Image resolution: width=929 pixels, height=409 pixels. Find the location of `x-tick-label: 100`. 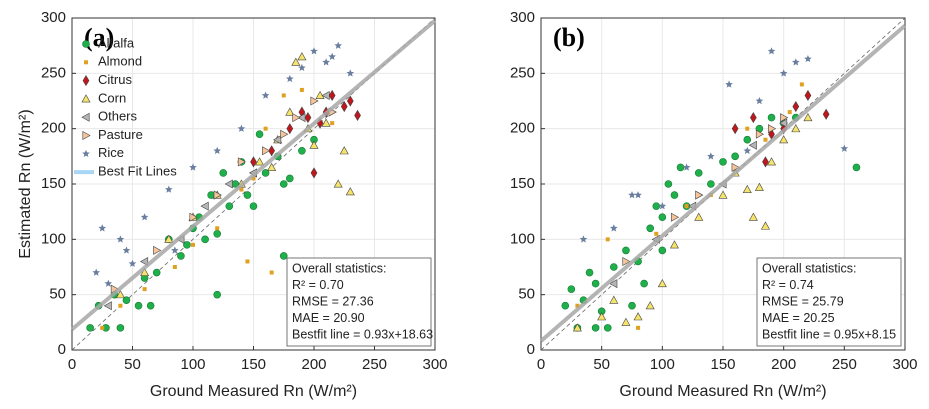

x-tick-label: 100 is located at coordinates (192, 364).